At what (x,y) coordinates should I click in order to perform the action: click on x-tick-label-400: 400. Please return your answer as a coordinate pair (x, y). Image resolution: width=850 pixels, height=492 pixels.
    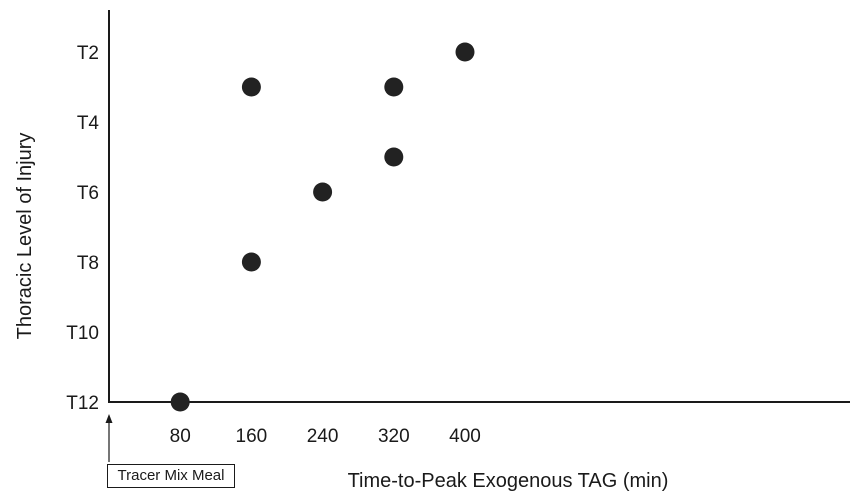
    Looking at the image, I should click on (465, 436).